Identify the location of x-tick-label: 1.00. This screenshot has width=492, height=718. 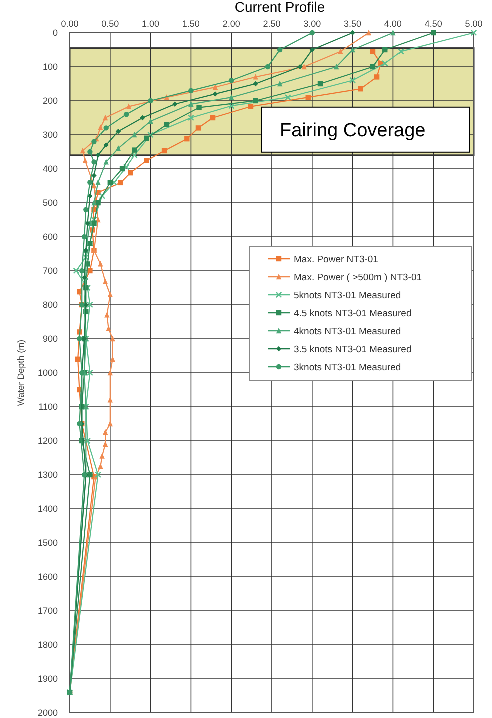
(151, 24).